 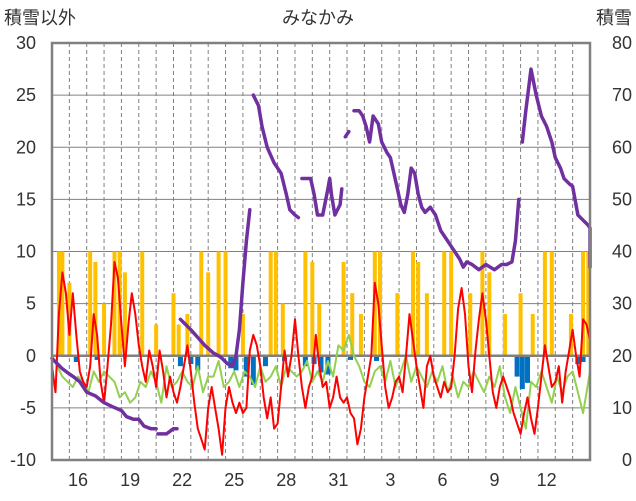 I want to click on left-axis-ticks: 30 25 20 15 10 5 0 -5 -10, so click(x=23, y=251).